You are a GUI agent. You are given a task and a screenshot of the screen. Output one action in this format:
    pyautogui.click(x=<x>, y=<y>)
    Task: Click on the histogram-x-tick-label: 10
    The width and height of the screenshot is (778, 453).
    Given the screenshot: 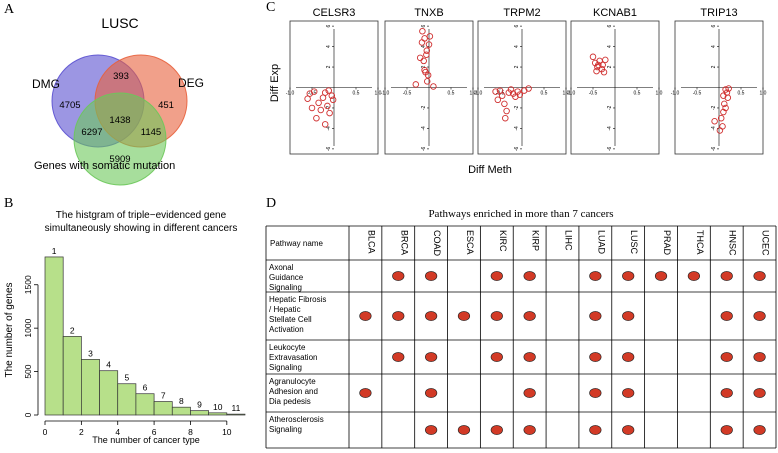 What is the action you would take?
    pyautogui.click(x=227, y=432)
    